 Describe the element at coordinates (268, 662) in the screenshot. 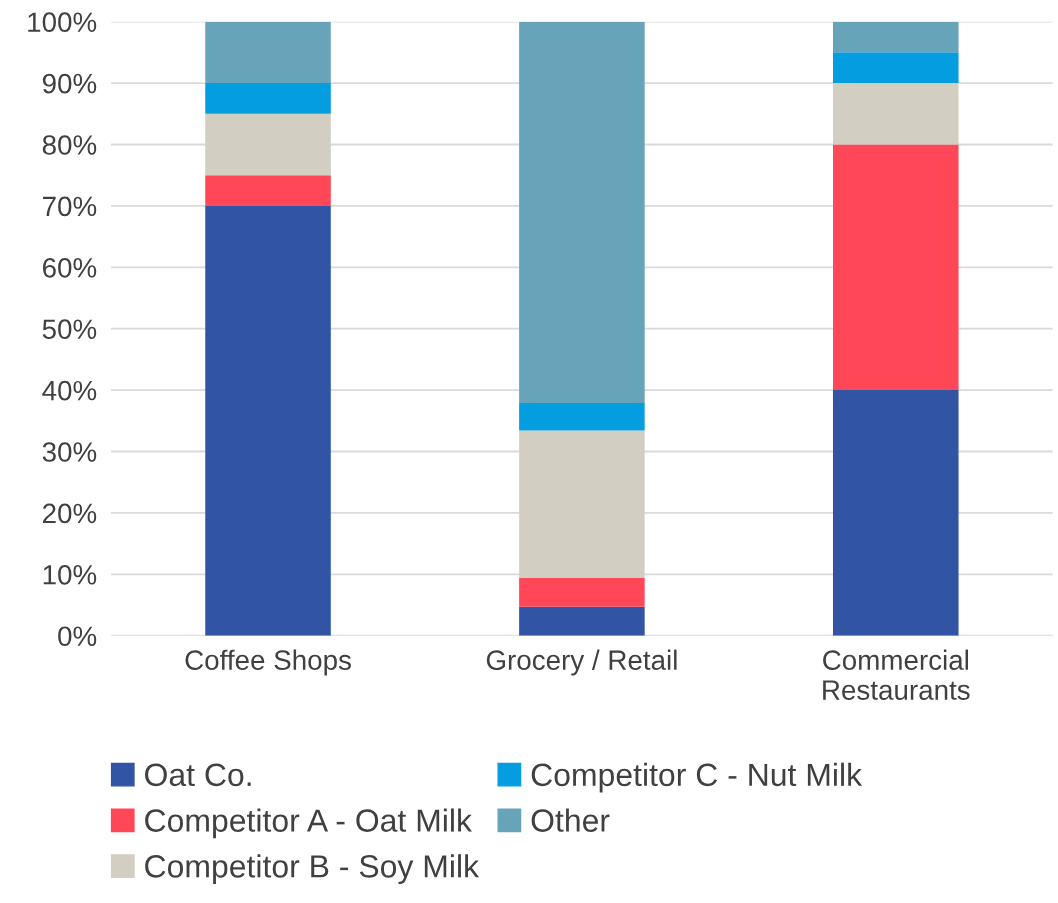

I see `x-tick-label: Coffee Shops` at that location.